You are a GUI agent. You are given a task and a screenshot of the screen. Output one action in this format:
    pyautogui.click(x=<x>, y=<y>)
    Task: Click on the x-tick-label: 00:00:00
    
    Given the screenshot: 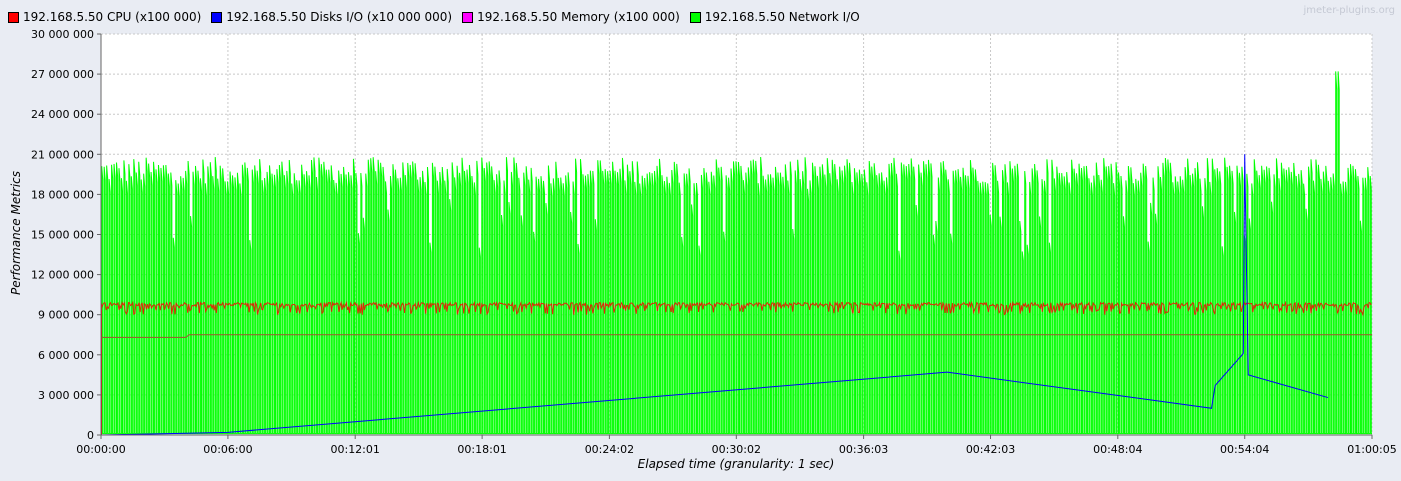 What is the action you would take?
    pyautogui.click(x=100, y=449)
    